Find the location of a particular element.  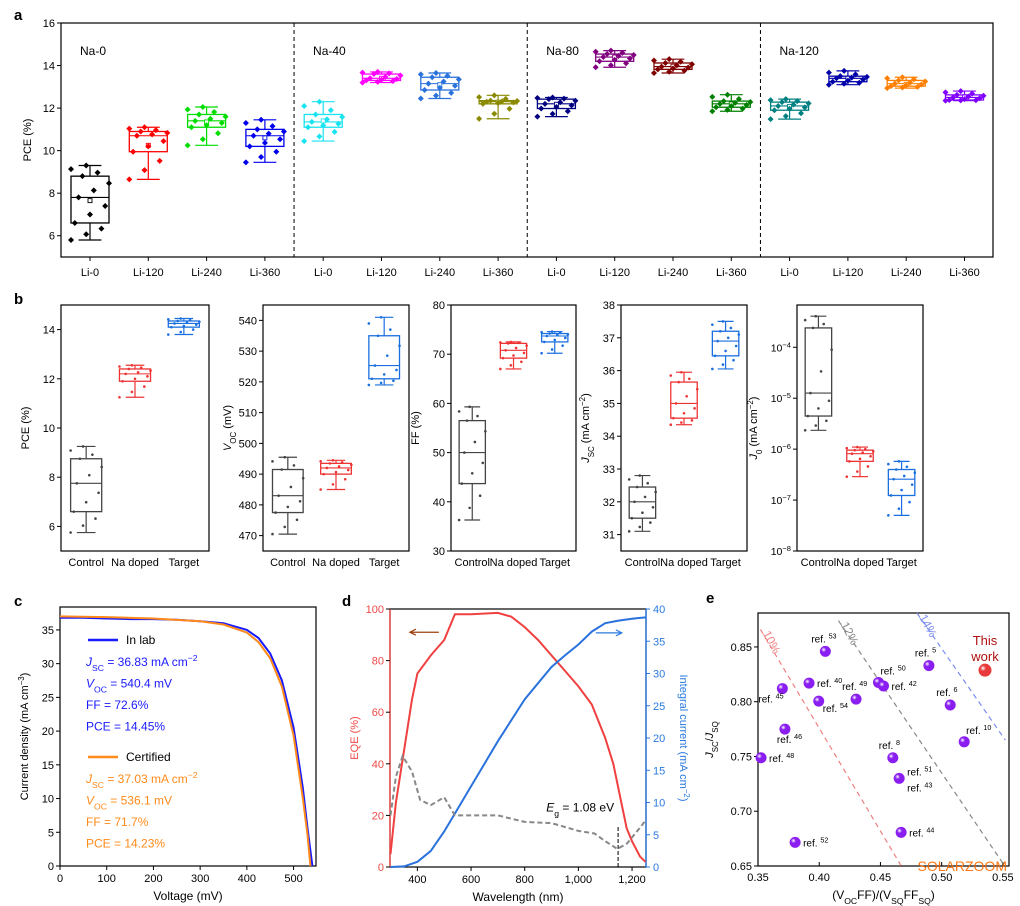

x-tick-label: Li-0 is located at coordinates (789, 273).